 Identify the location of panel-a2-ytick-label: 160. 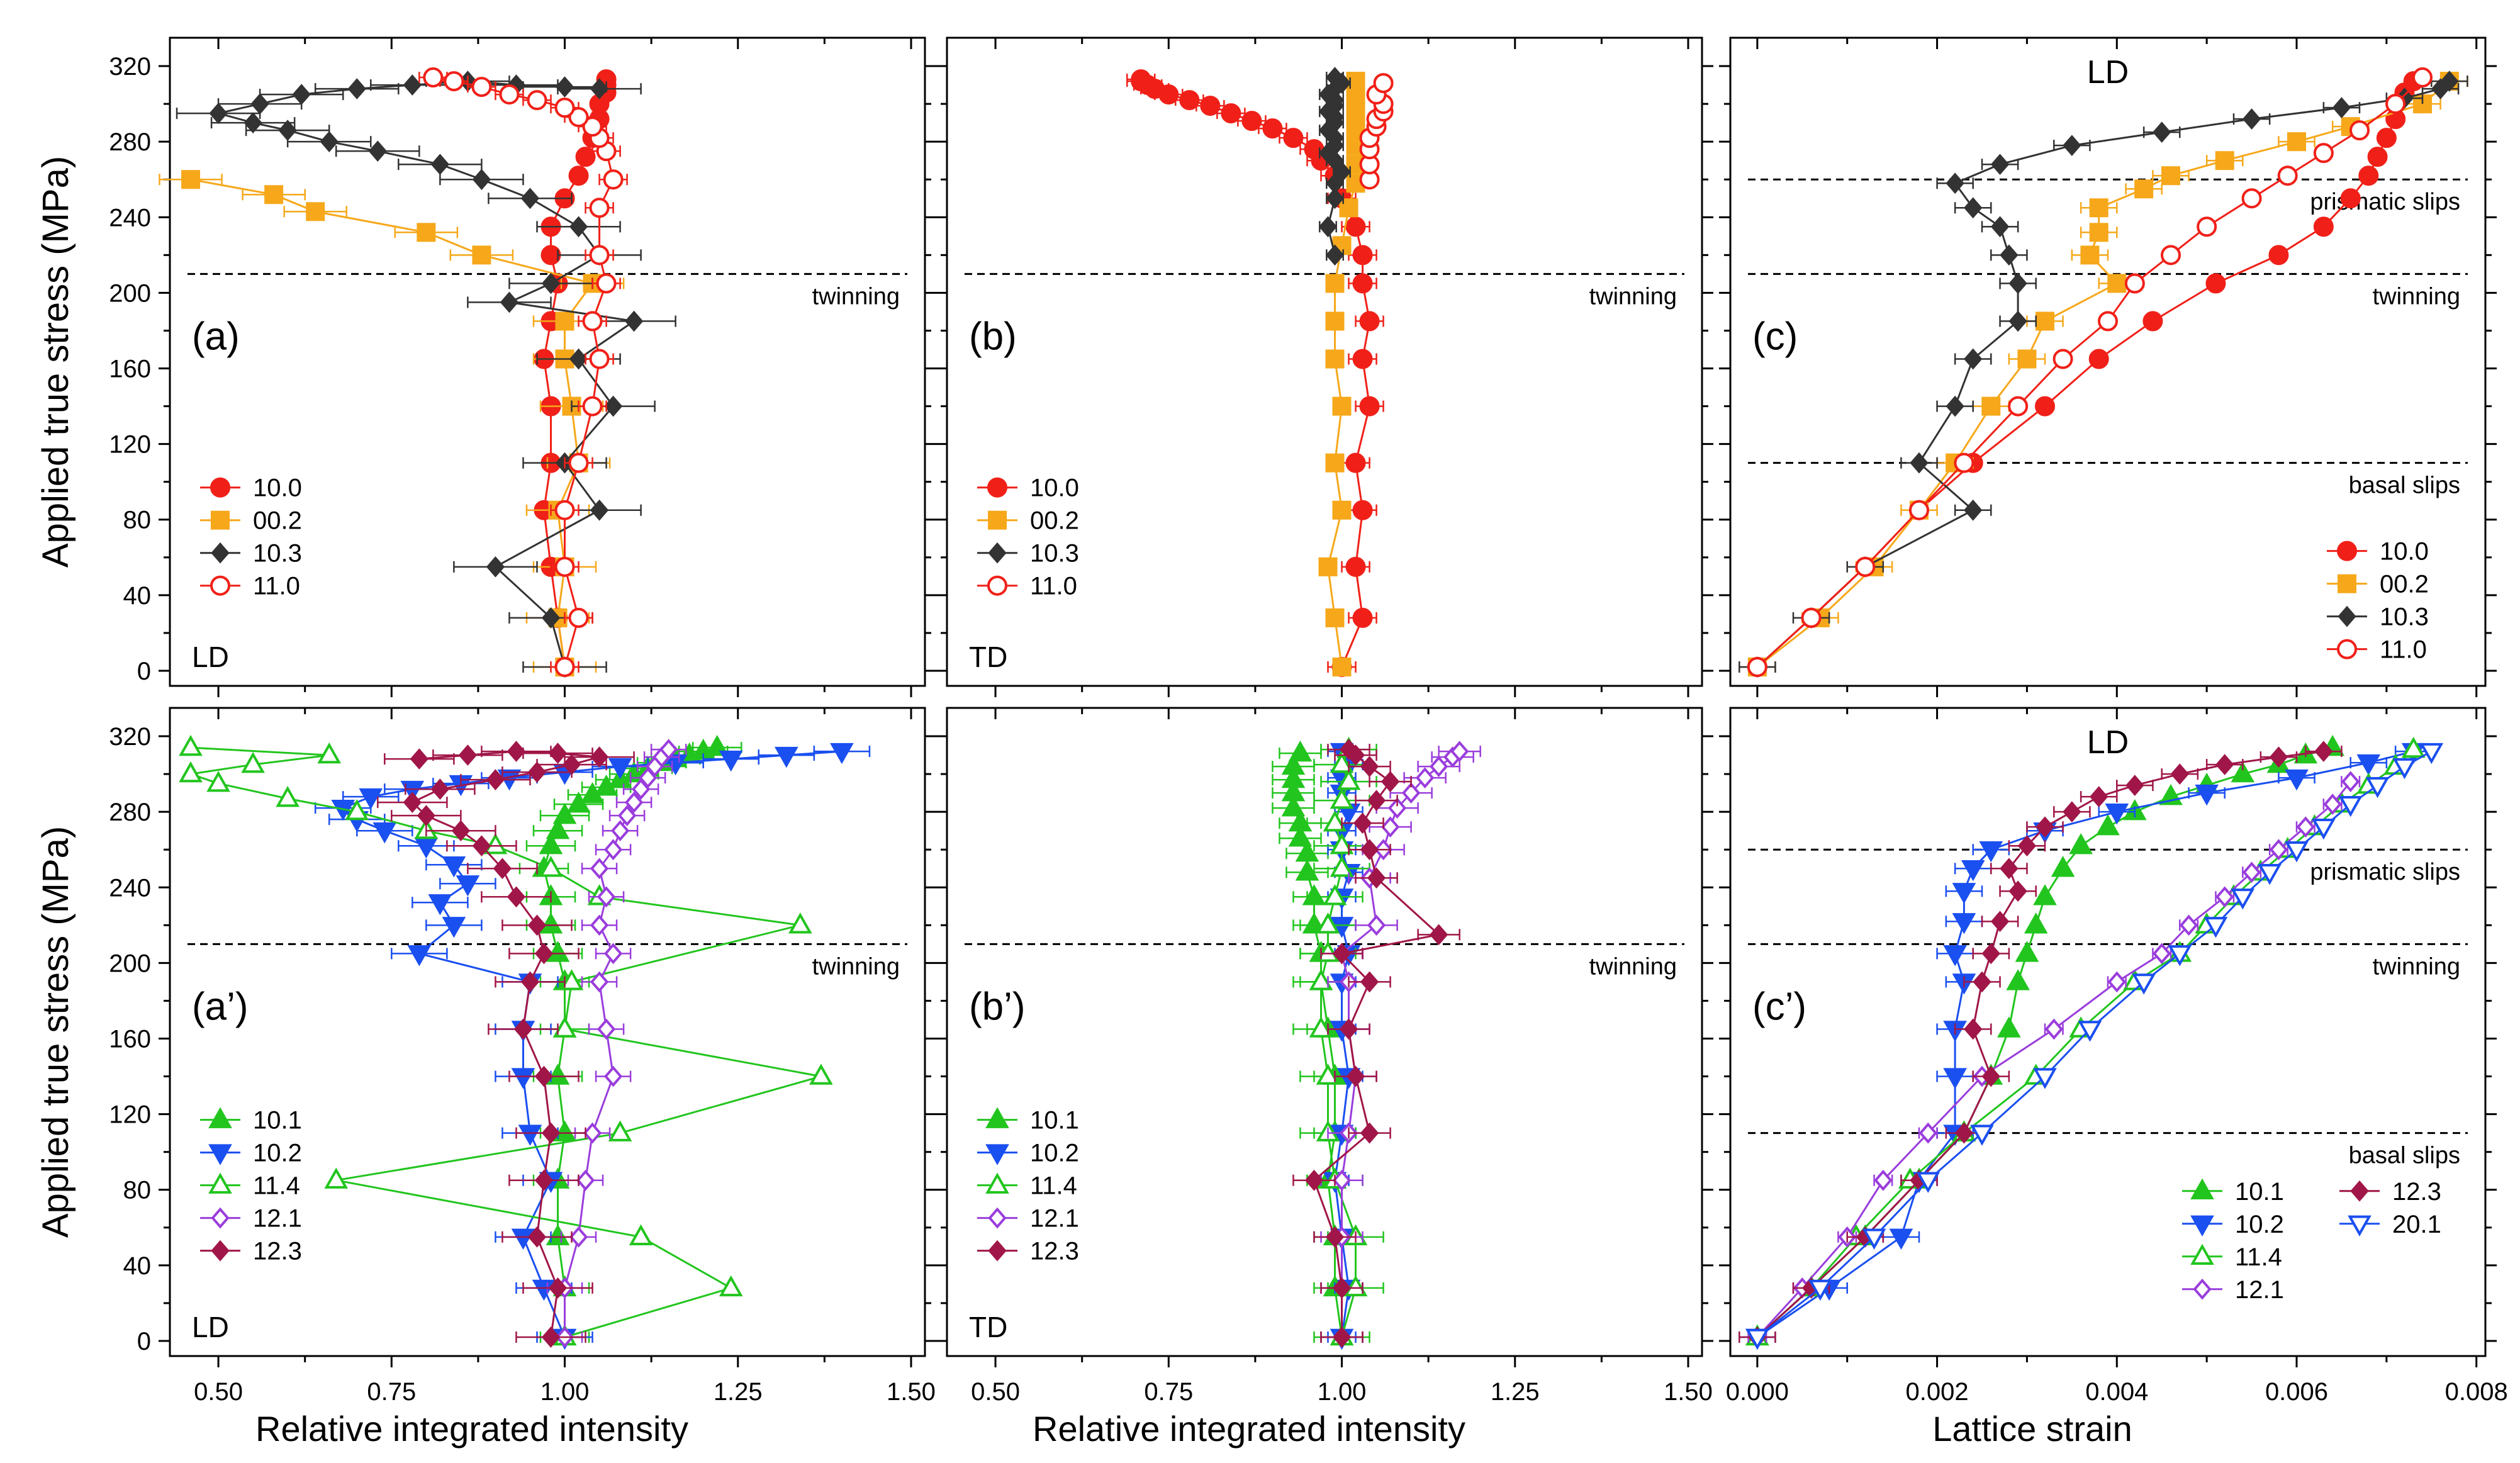
(130, 1039).